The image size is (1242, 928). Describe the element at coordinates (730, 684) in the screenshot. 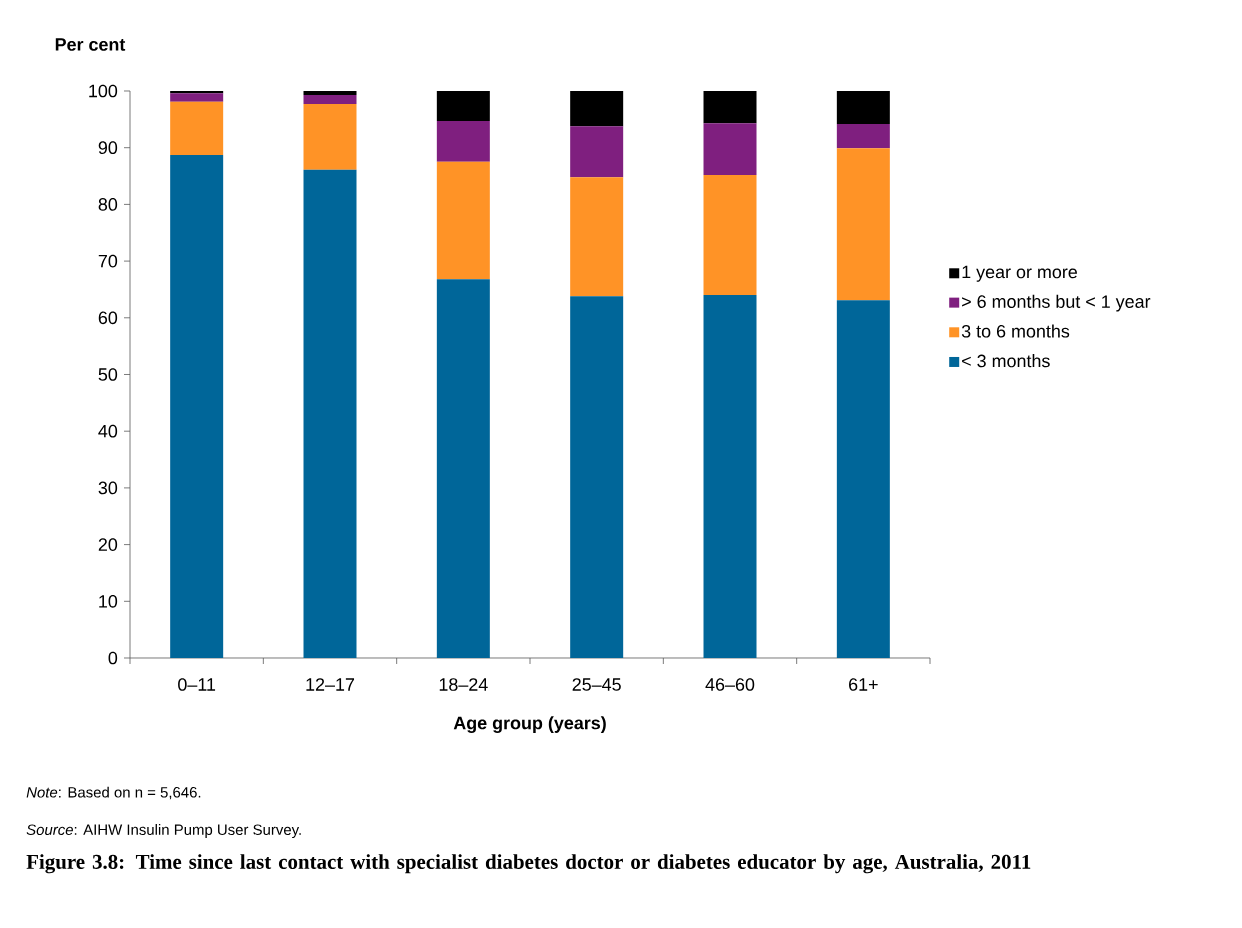

I see `x-tick-label: 46–60` at that location.